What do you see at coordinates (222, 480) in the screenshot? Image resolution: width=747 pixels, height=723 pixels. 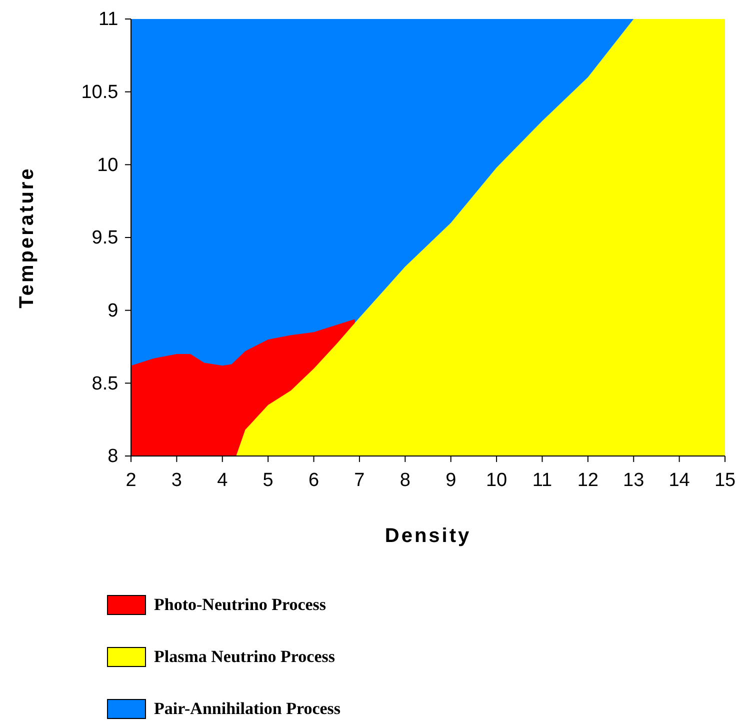 I see `x-tick-label: 4` at bounding box center [222, 480].